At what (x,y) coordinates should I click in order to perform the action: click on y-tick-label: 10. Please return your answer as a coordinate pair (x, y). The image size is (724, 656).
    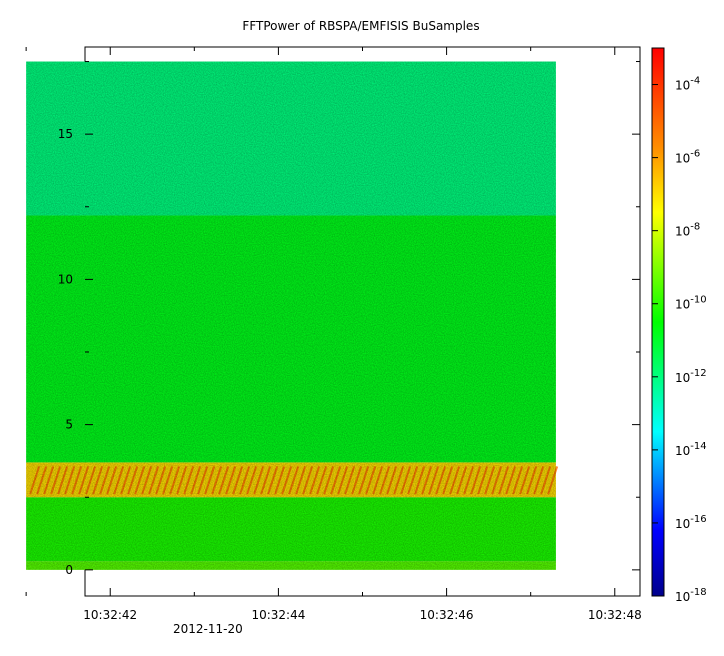
    Looking at the image, I should click on (65, 279).